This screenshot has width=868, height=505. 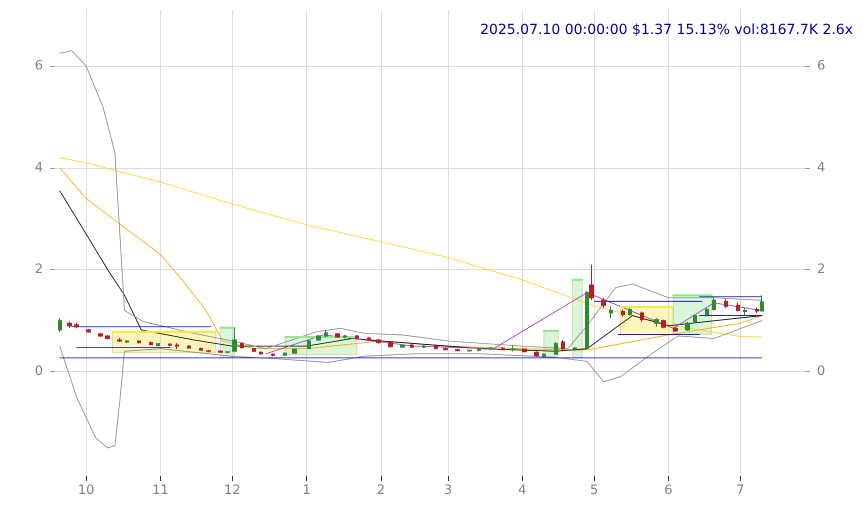 What do you see at coordinates (448, 490) in the screenshot?
I see `x-tick-label: 3` at bounding box center [448, 490].